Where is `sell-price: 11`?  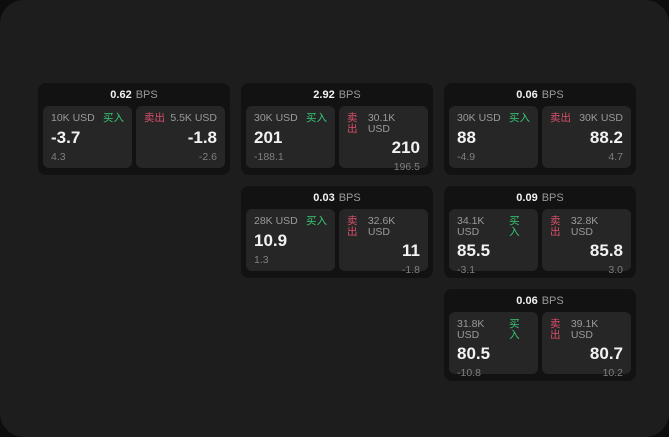
sell-price: 11 is located at coordinates (411, 250).